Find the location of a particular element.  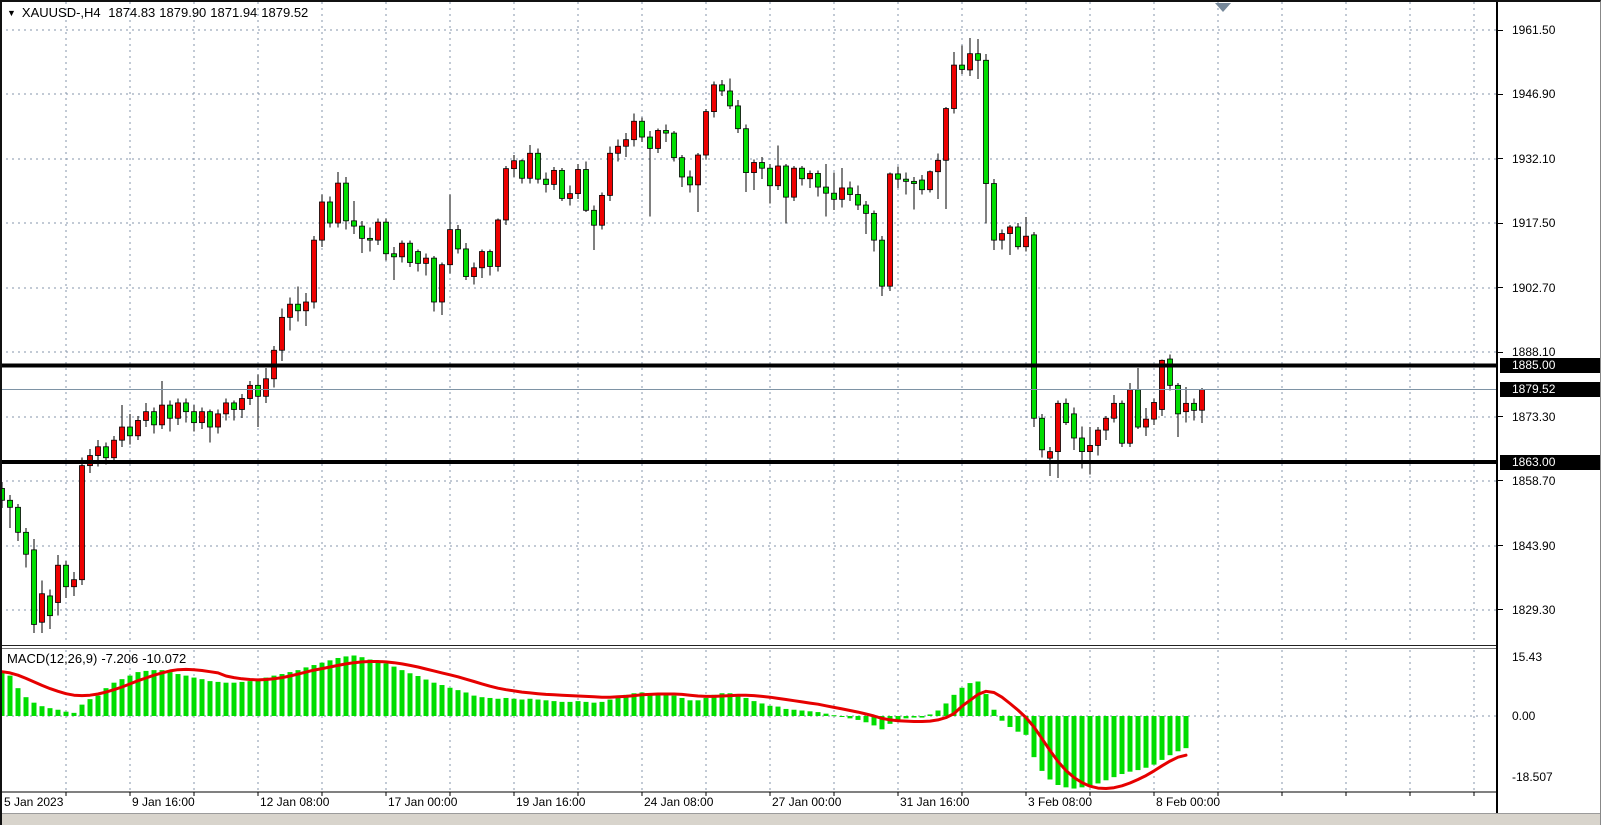

price-axis-label: 1873.30 is located at coordinates (1534, 416).